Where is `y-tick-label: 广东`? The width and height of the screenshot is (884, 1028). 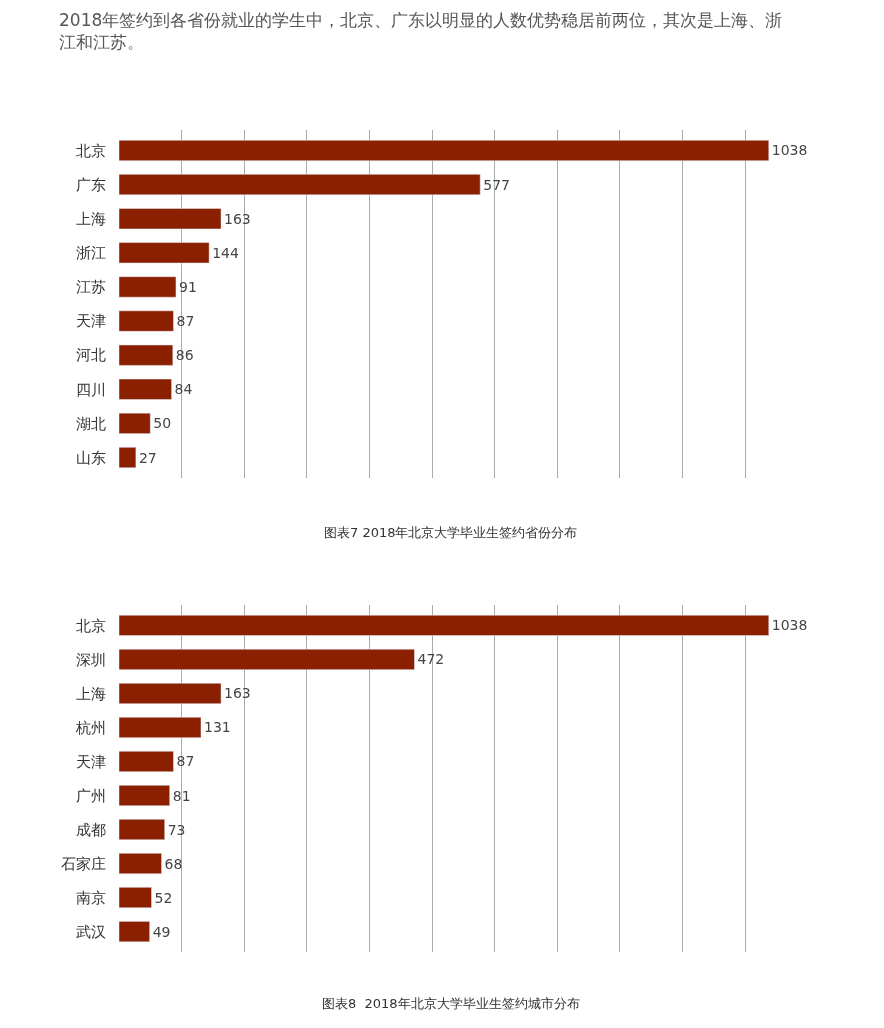
y-tick-label: 广东 is located at coordinates (91, 184).